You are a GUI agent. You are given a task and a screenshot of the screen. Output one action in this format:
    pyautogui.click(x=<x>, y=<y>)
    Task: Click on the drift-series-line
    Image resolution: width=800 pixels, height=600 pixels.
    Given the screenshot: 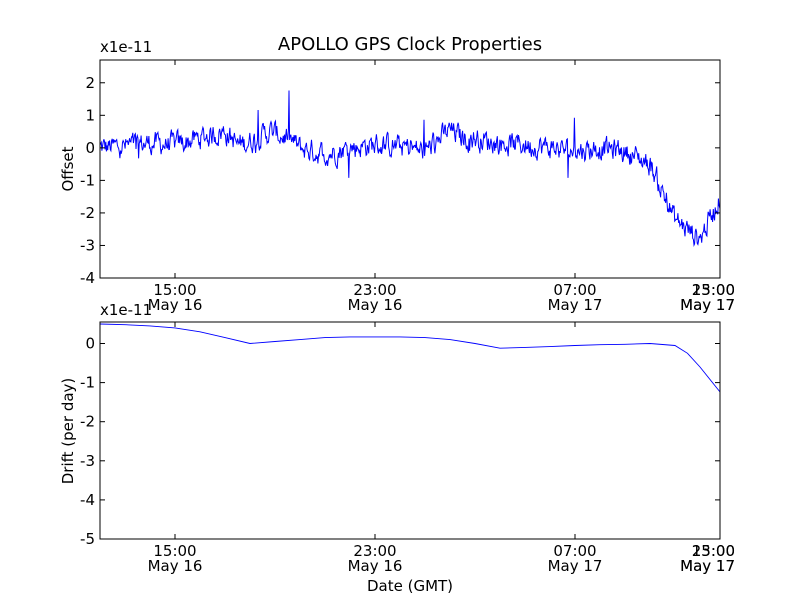 What is the action you would take?
    pyautogui.click(x=410, y=358)
    